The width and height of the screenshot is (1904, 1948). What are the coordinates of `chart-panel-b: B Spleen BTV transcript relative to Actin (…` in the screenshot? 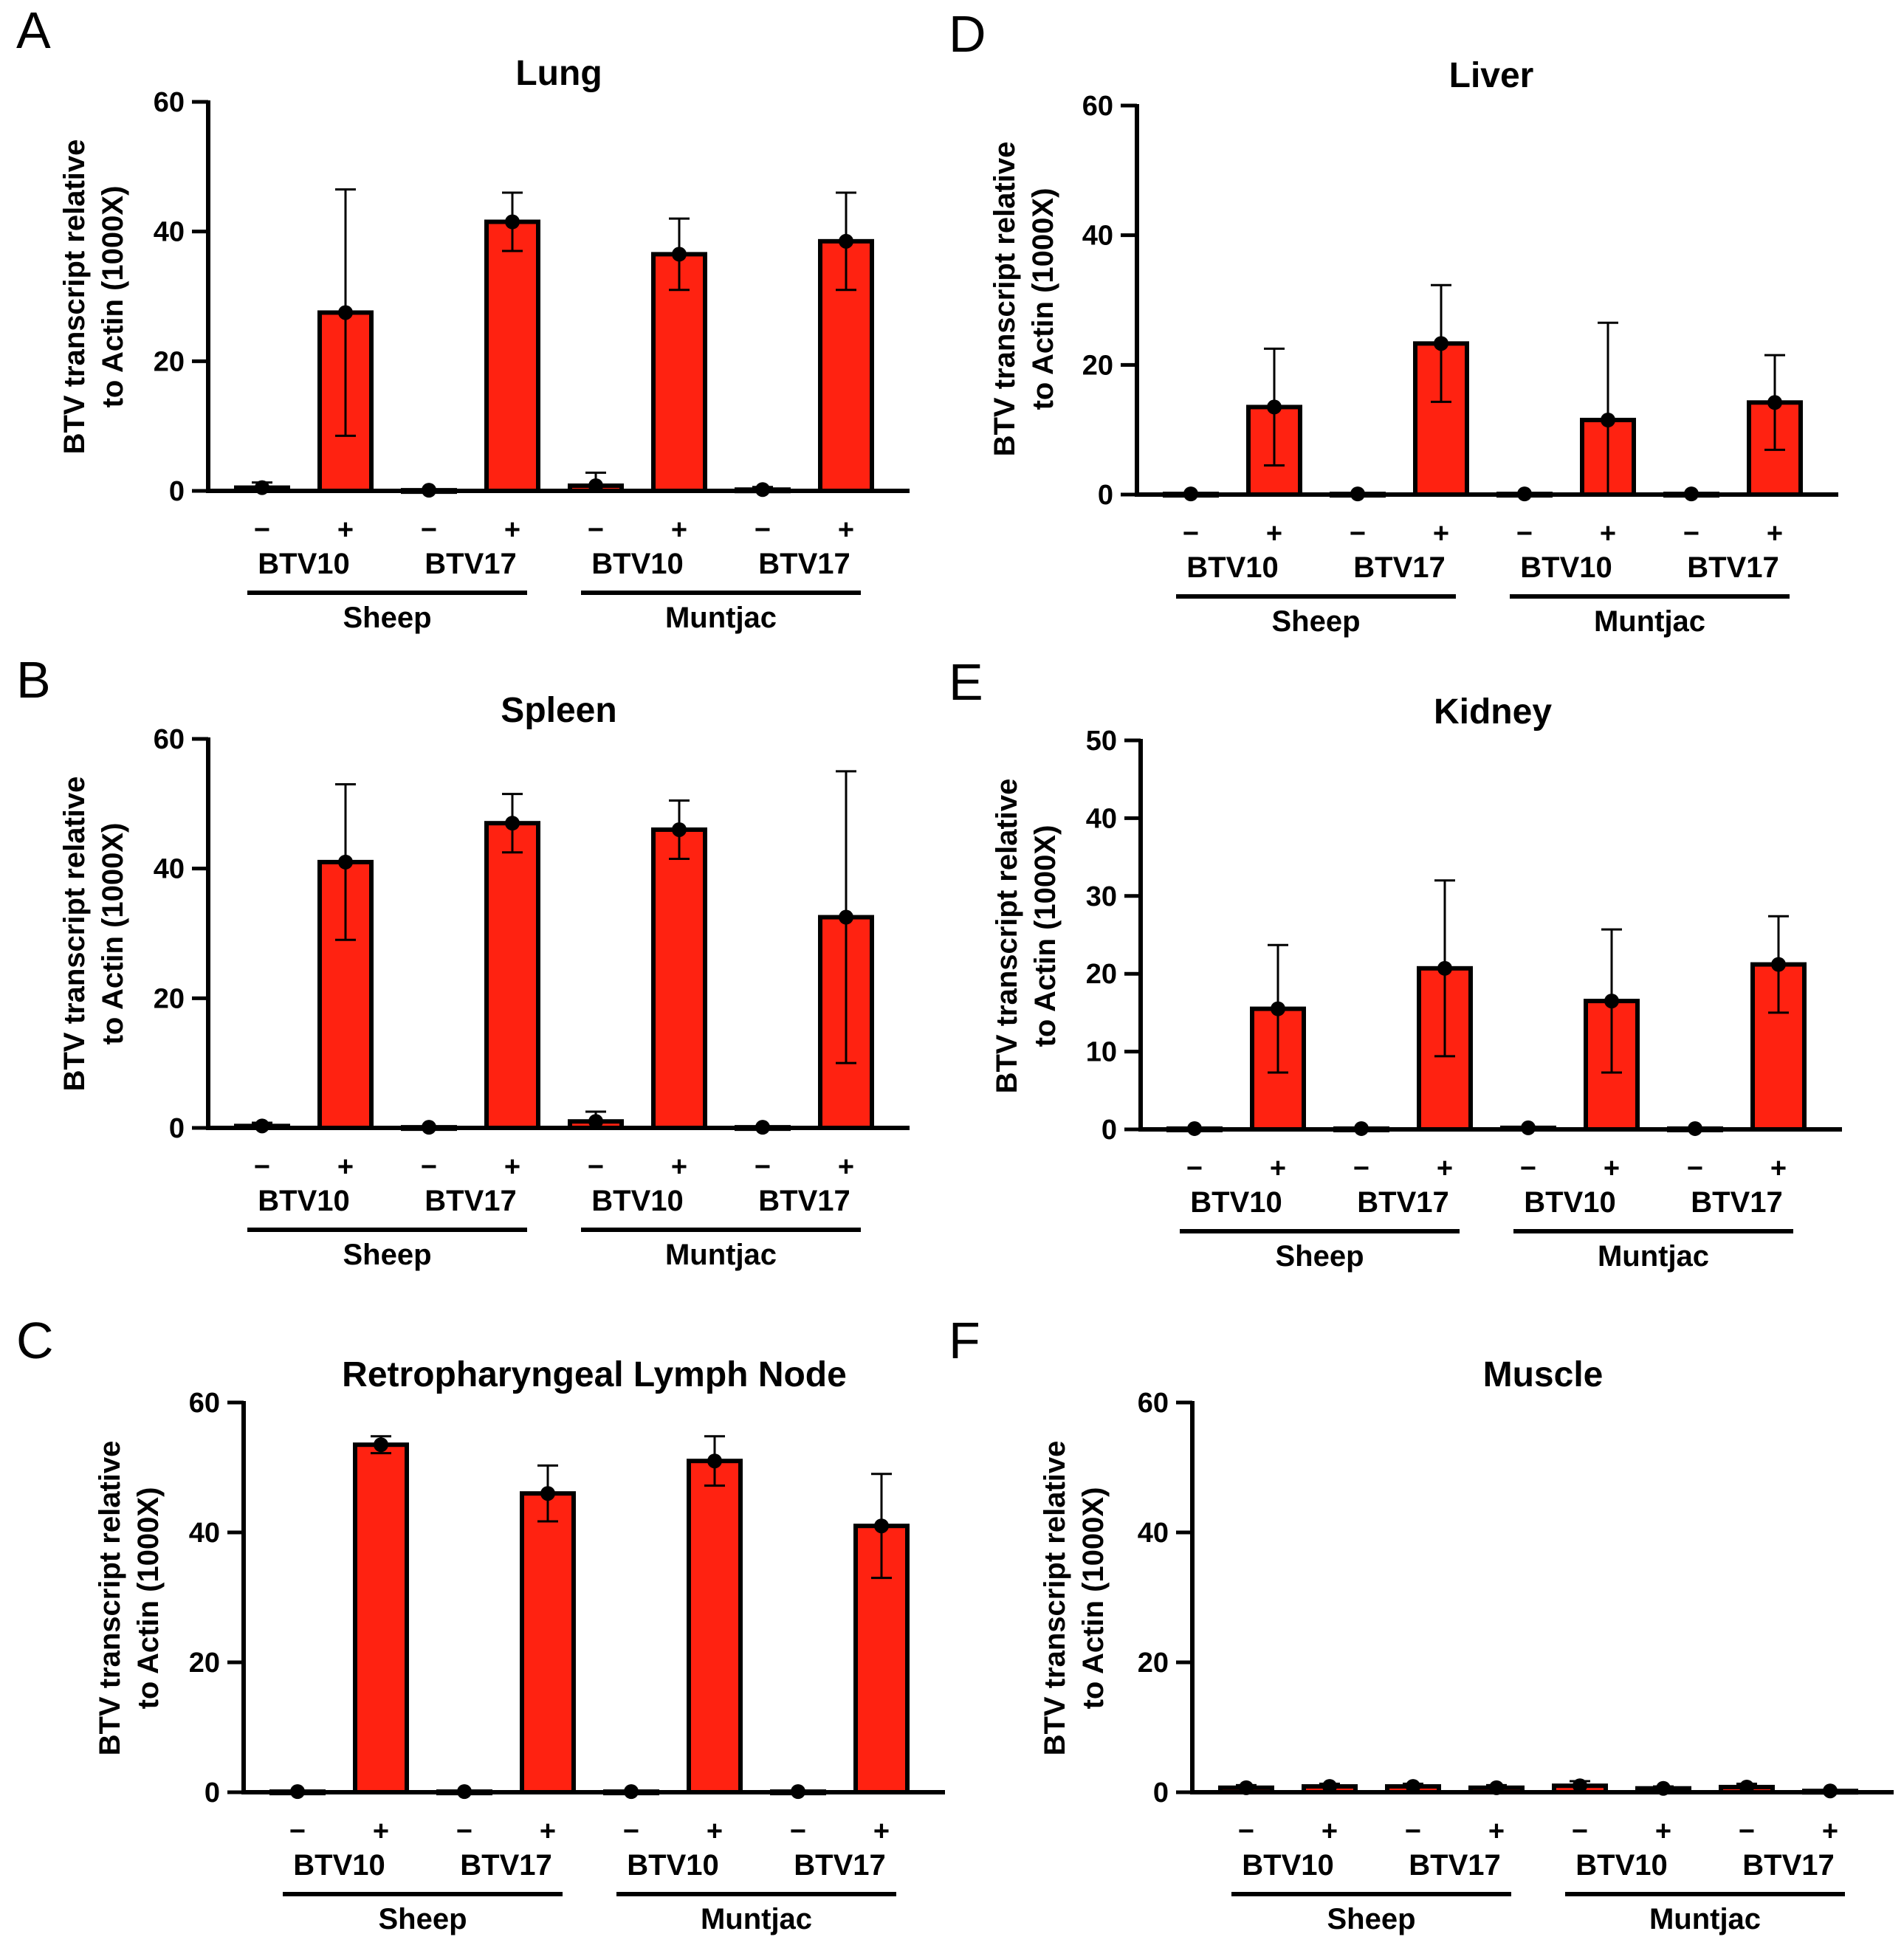 It's located at (463, 961).